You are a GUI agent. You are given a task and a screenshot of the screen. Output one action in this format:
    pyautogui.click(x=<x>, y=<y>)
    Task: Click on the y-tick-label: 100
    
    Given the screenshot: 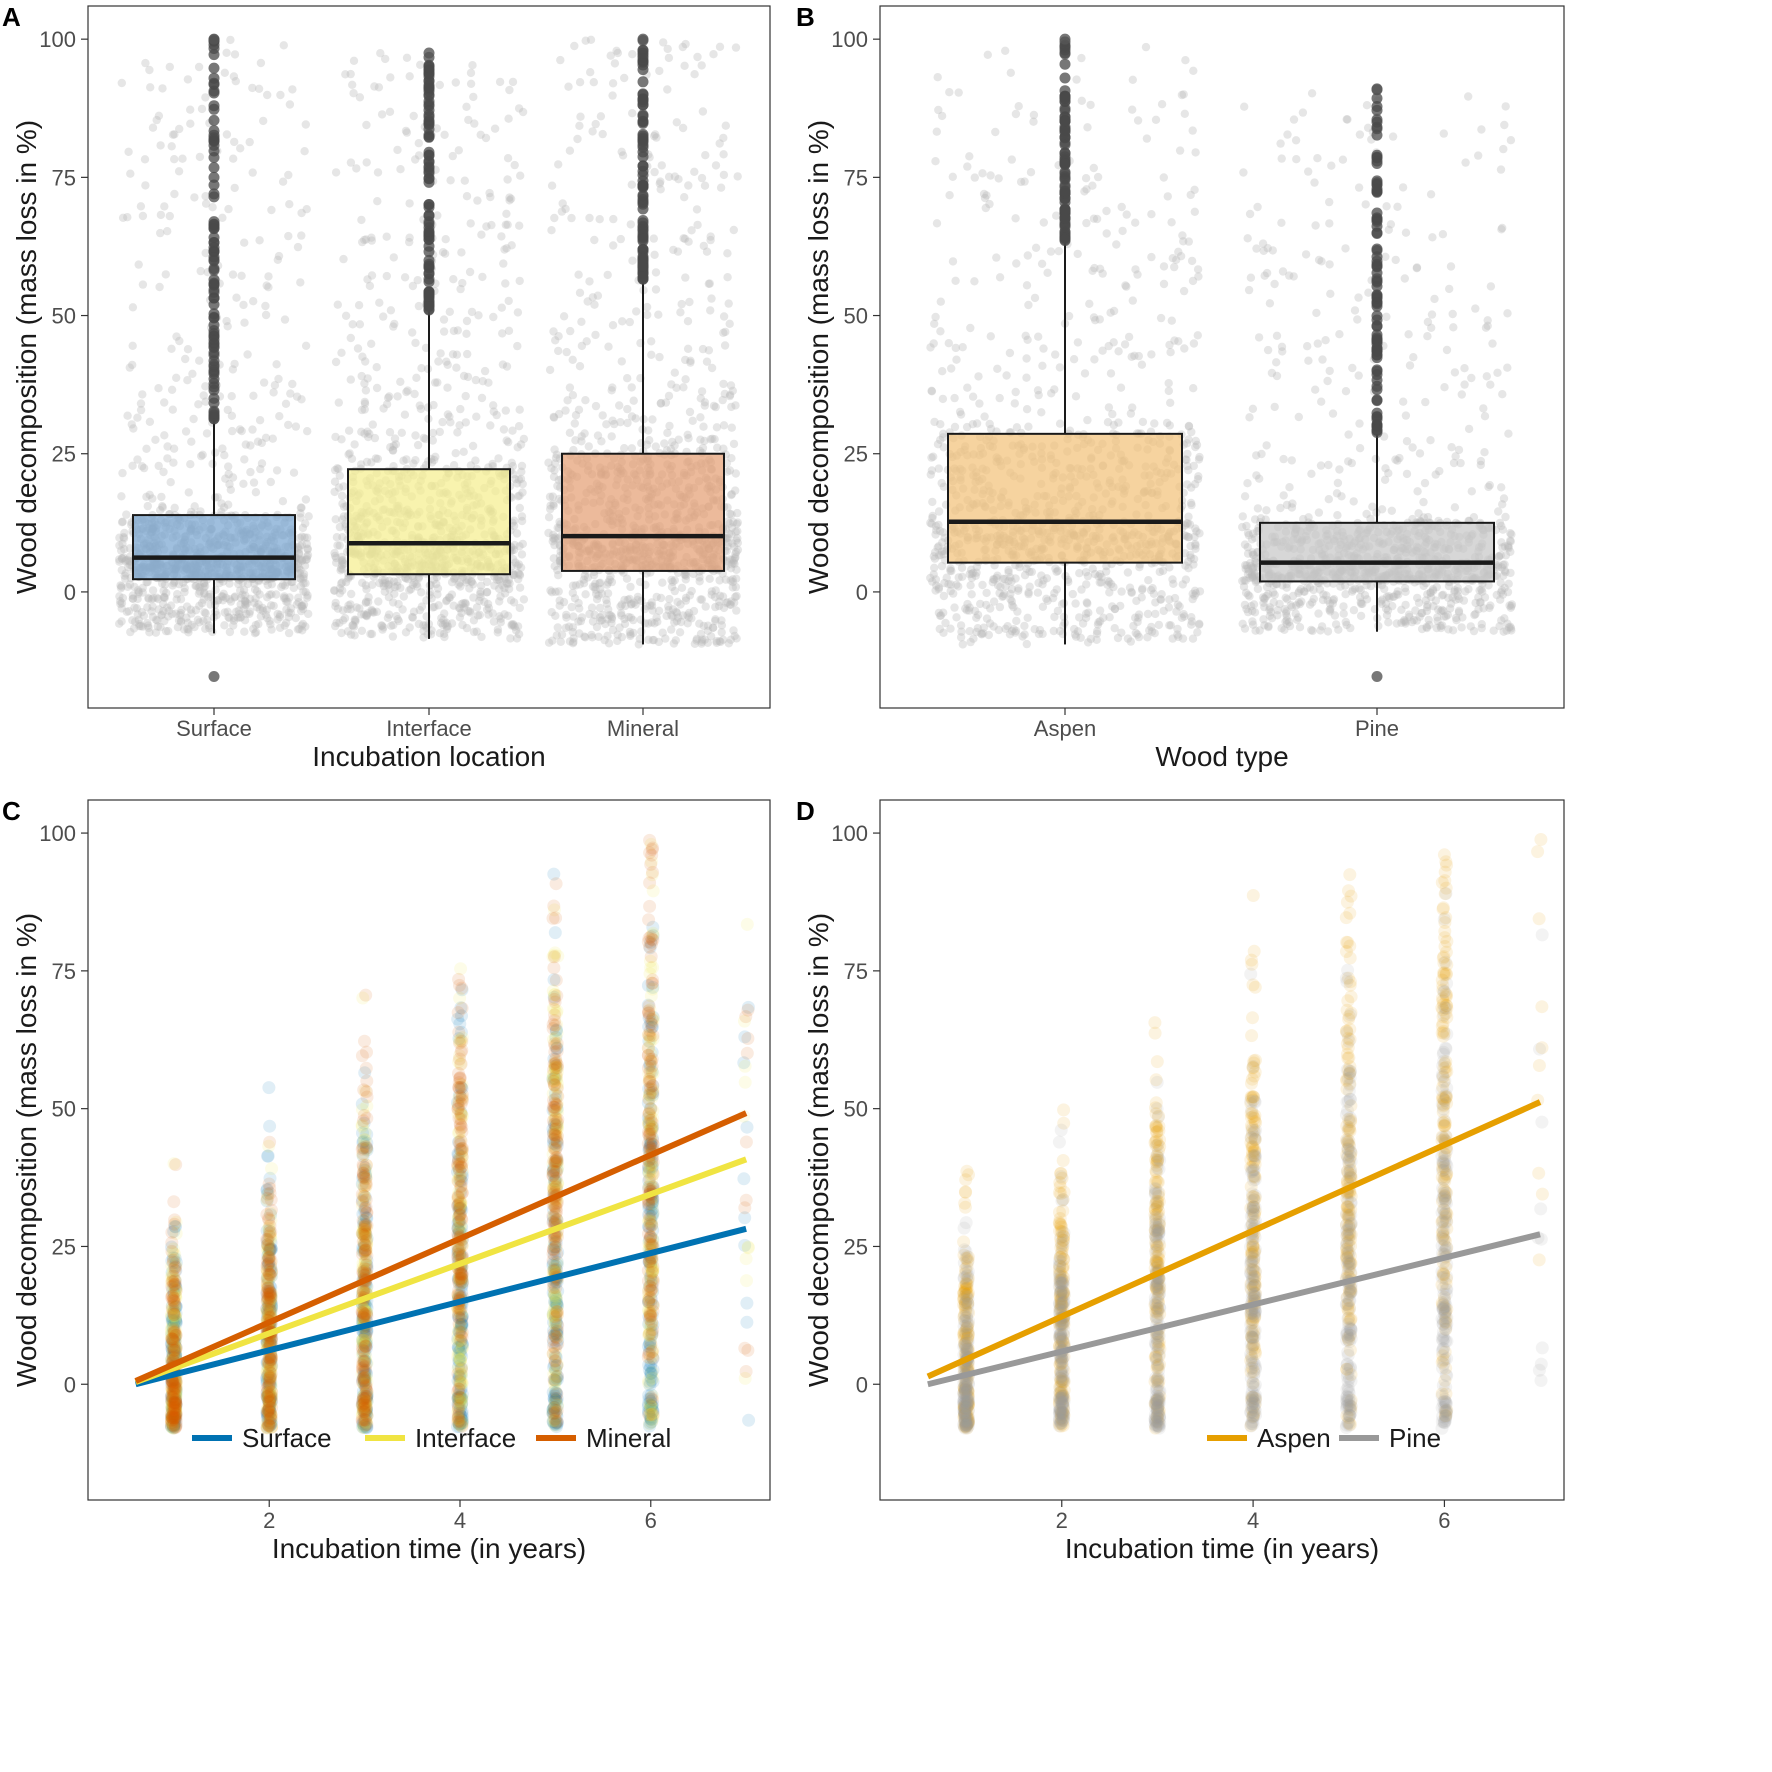 What is the action you would take?
    pyautogui.click(x=849, y=39)
    